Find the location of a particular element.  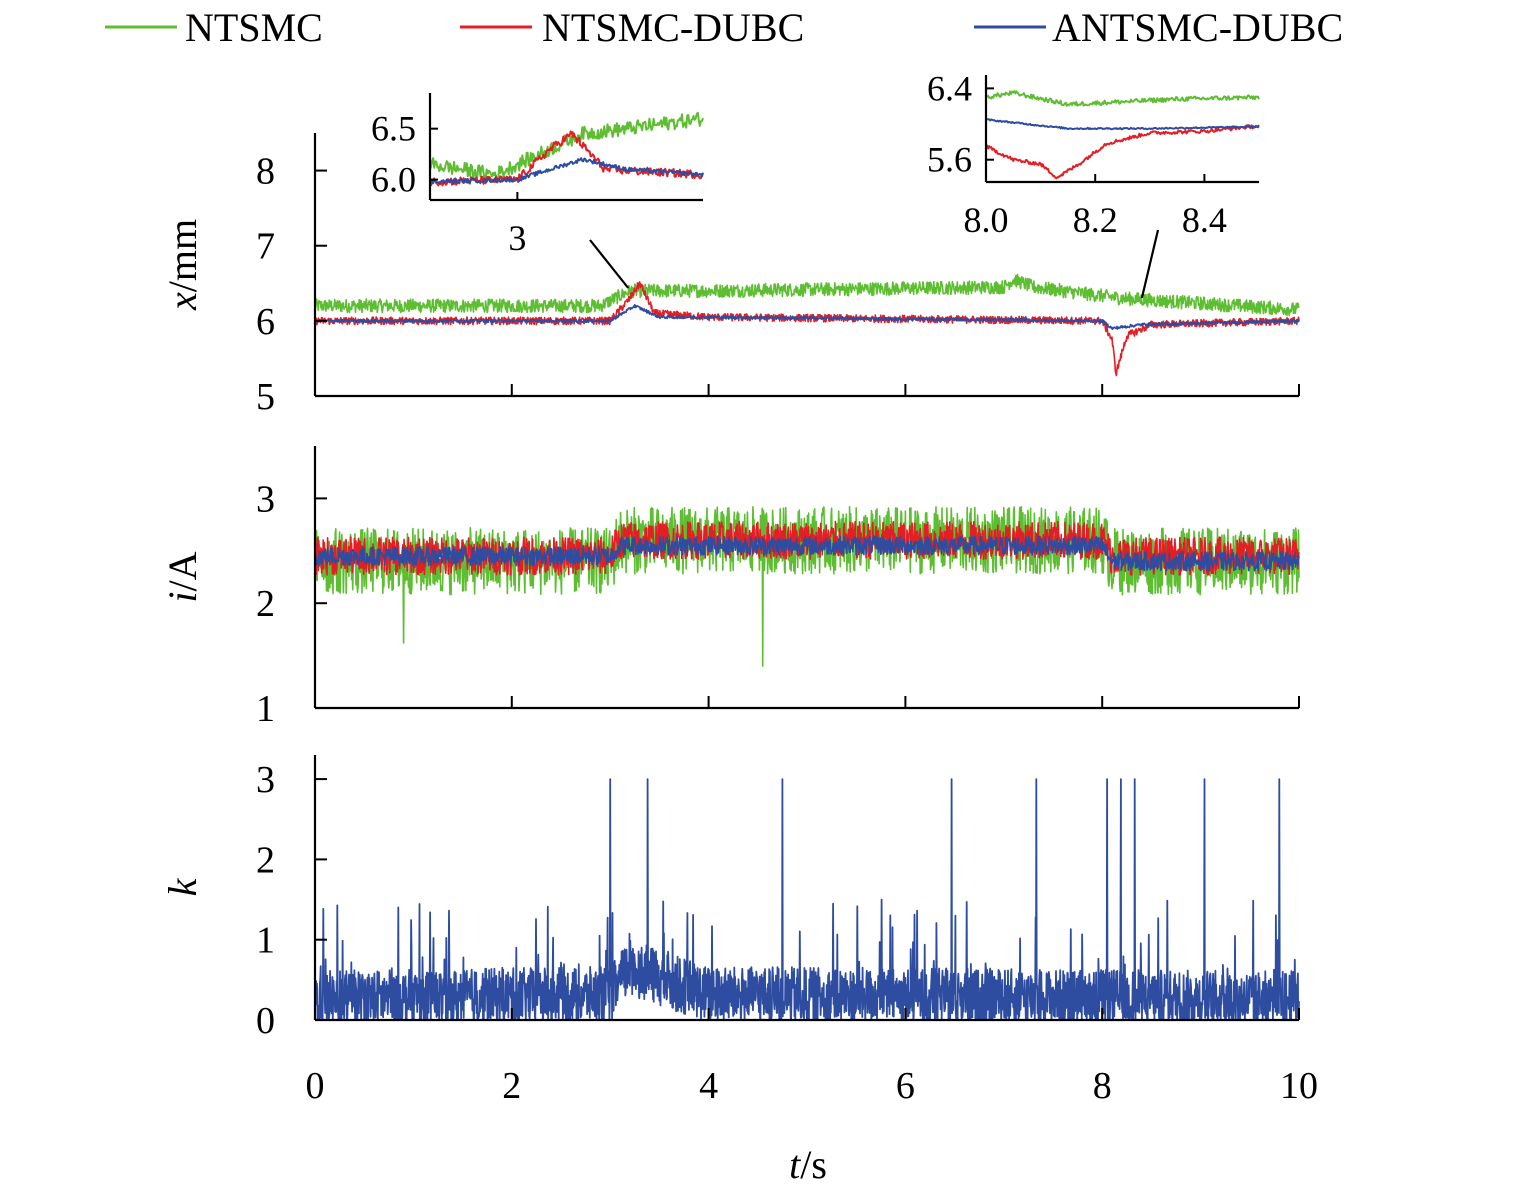

inset-1-y-tick-label: 6.5 is located at coordinates (393, 129).